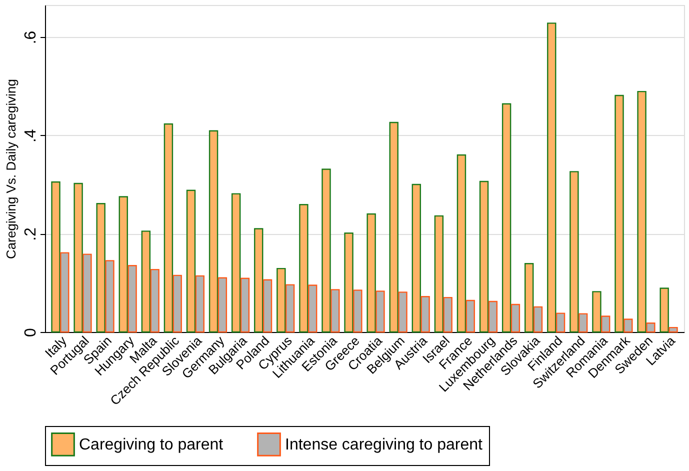 This screenshot has width=689, height=471. What do you see at coordinates (11, 169) in the screenshot?
I see `y-axis-title: Caregiving Vs. Daily caregiving` at bounding box center [11, 169].